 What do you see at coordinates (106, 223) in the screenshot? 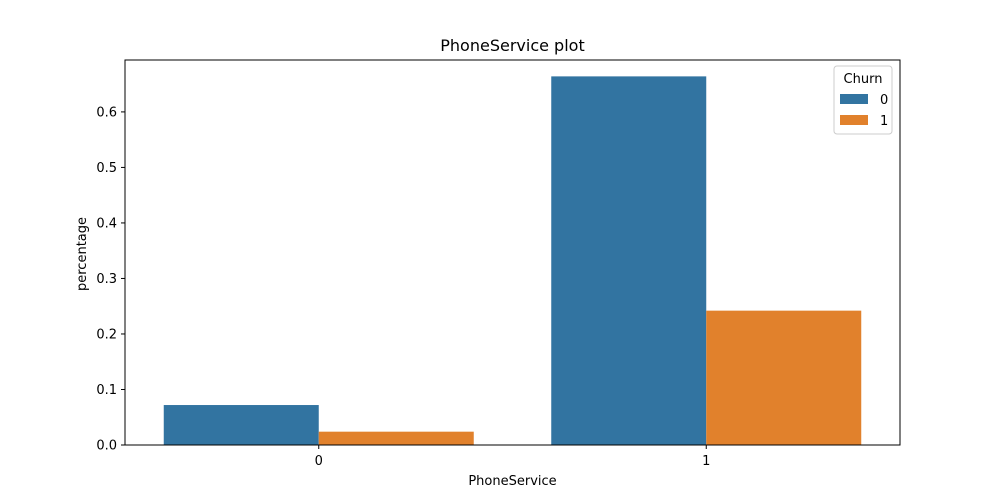
I see `y-tick-label: 0.4` at bounding box center [106, 223].